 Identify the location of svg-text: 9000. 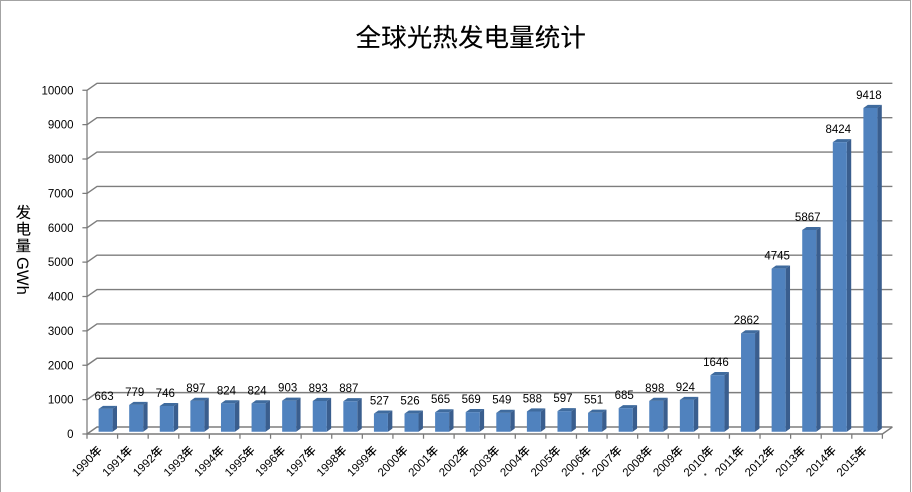
(61, 126).